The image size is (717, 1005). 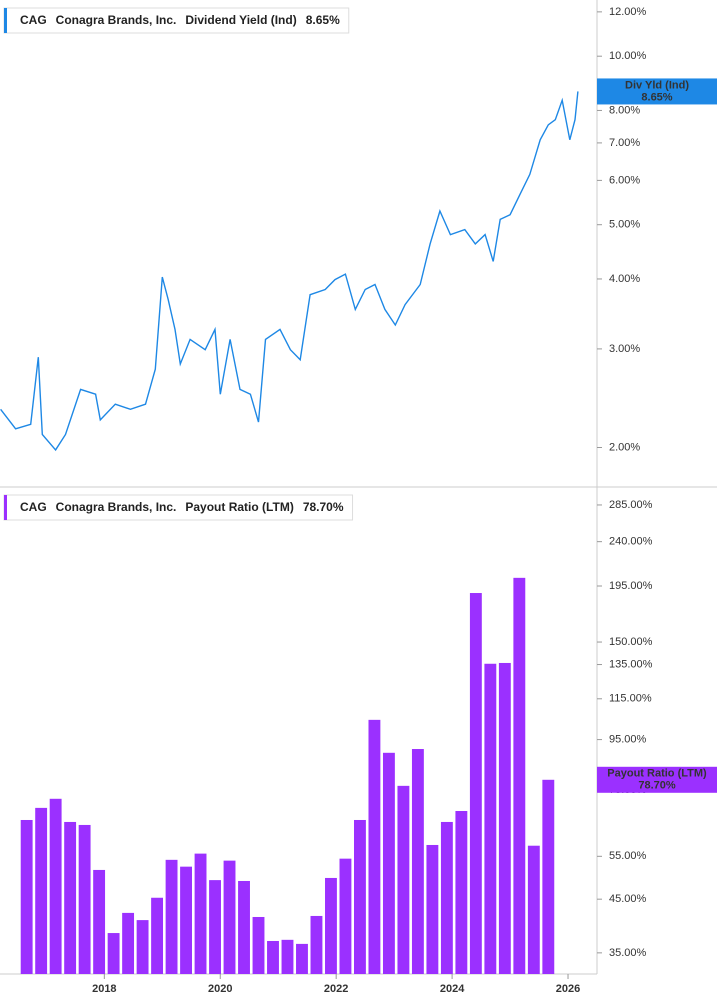 I want to click on legend-title: Payout Ratio (LTM), so click(x=239, y=507).